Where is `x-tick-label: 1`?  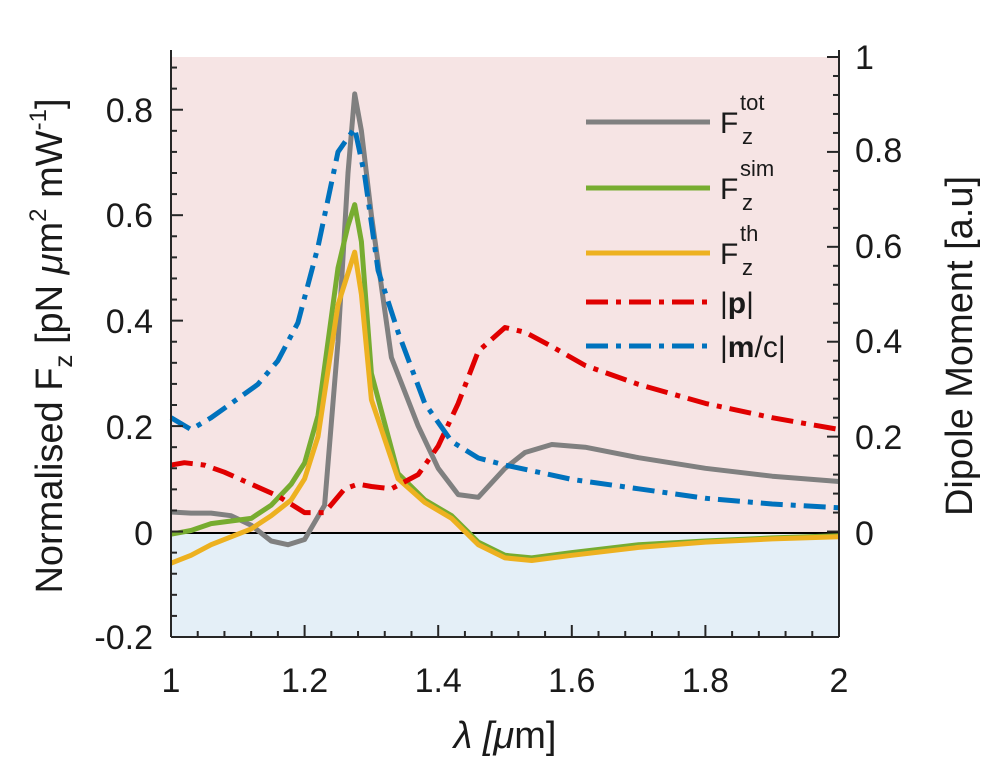 x-tick-label: 1 is located at coordinates (171, 681).